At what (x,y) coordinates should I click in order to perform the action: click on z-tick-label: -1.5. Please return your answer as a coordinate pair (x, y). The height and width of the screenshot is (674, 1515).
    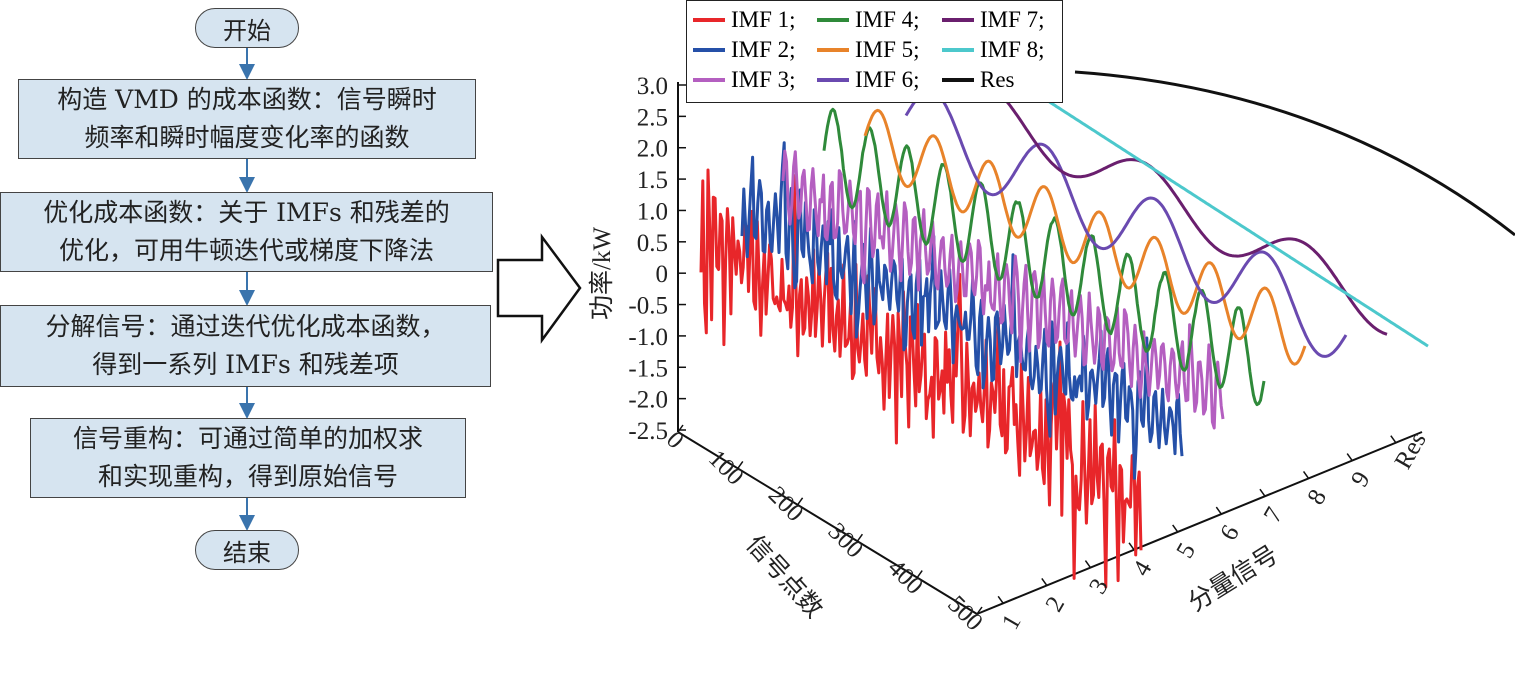
    Looking at the image, I should click on (648, 368).